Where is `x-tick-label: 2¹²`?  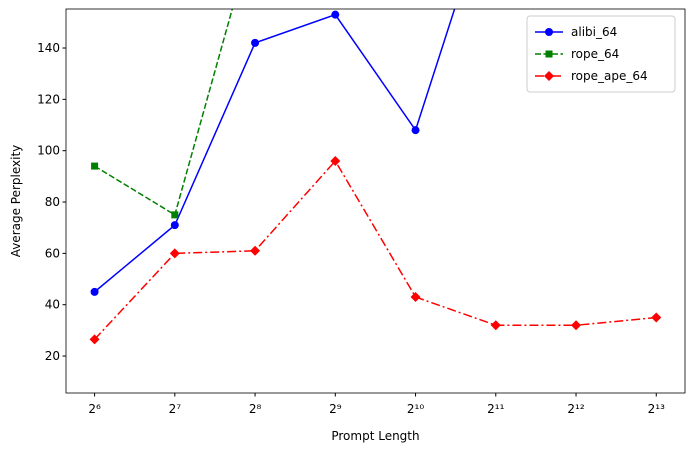 x-tick-label: 2¹² is located at coordinates (575, 409).